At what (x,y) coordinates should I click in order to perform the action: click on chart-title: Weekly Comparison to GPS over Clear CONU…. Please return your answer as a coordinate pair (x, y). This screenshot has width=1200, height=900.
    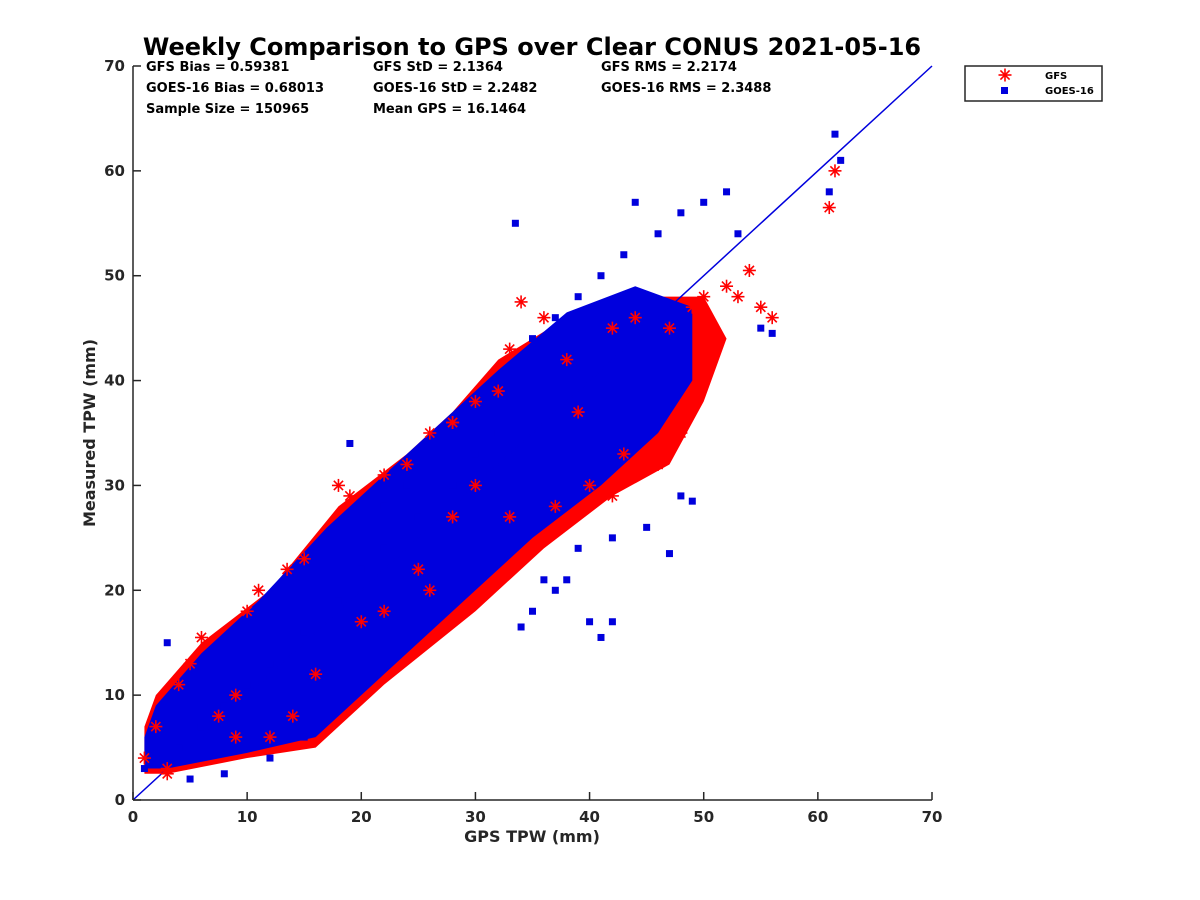
    Looking at the image, I should click on (532, 47).